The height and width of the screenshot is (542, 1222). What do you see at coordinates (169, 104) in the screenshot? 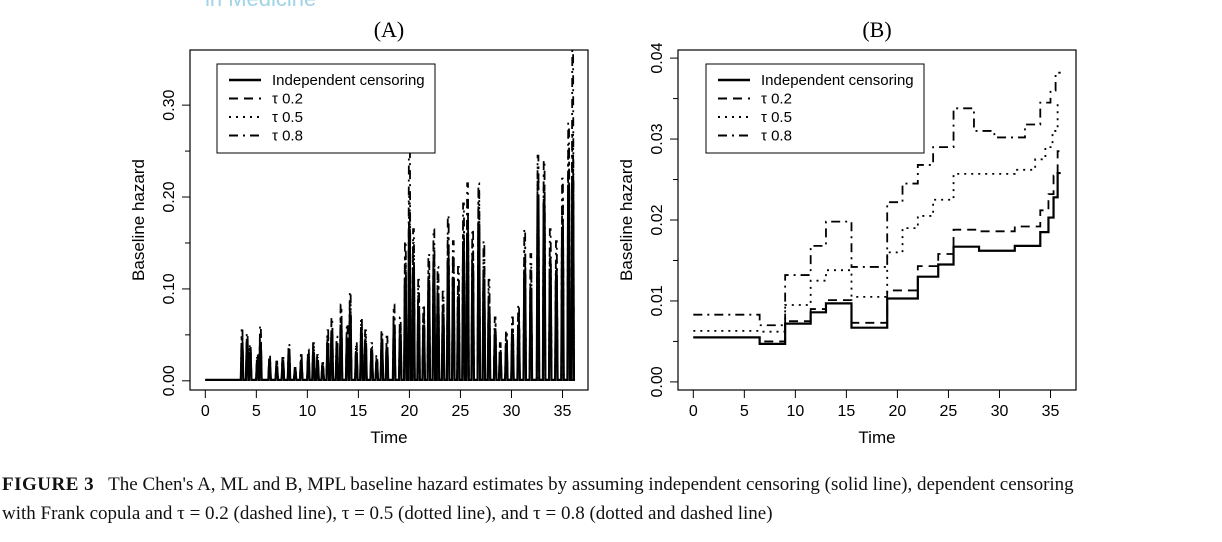
I see `y-tick-label: 0.30` at bounding box center [169, 104].